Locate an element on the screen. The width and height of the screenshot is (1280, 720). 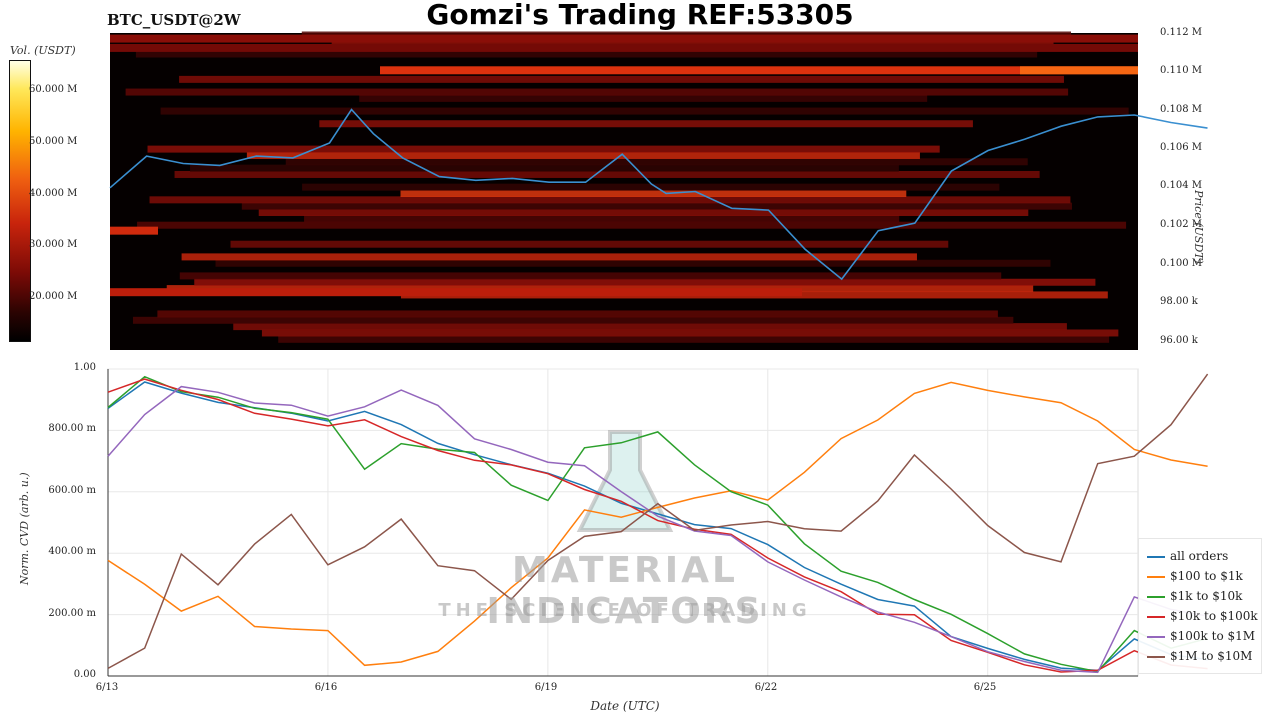
date-tick: 6/25 is located at coordinates (985, 687).